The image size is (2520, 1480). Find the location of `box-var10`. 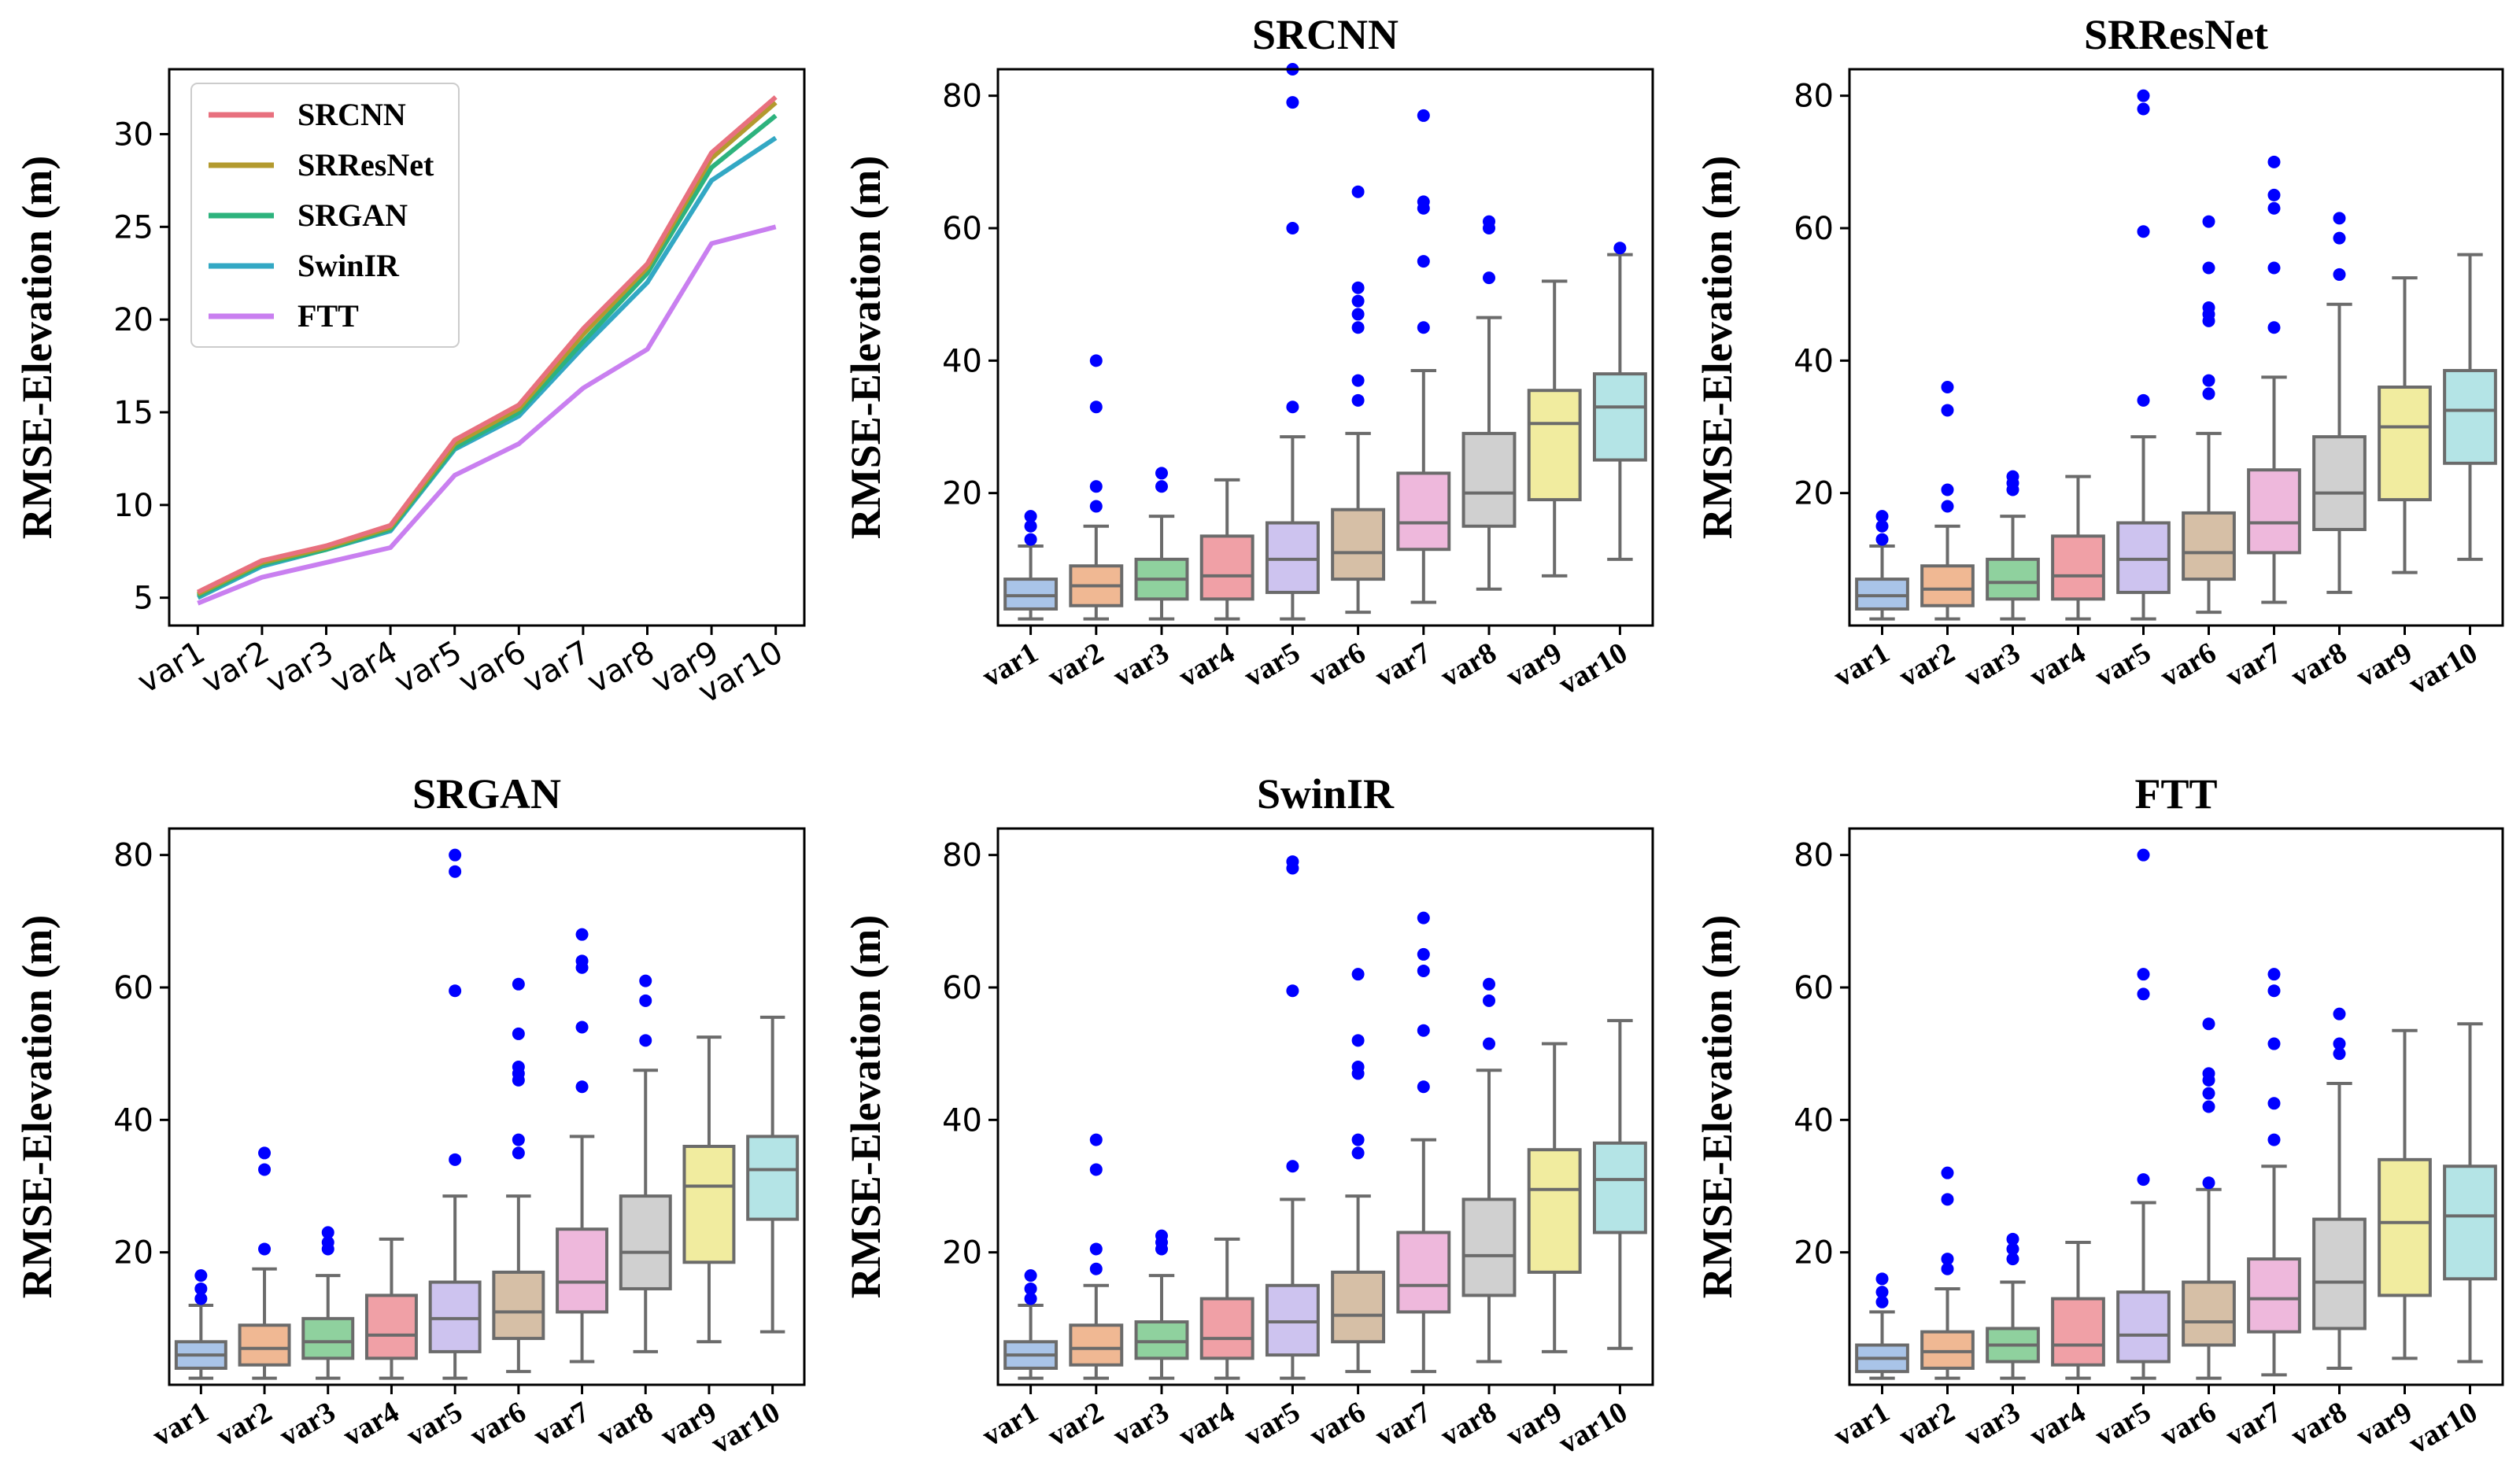

box-var10 is located at coordinates (2470, 407).